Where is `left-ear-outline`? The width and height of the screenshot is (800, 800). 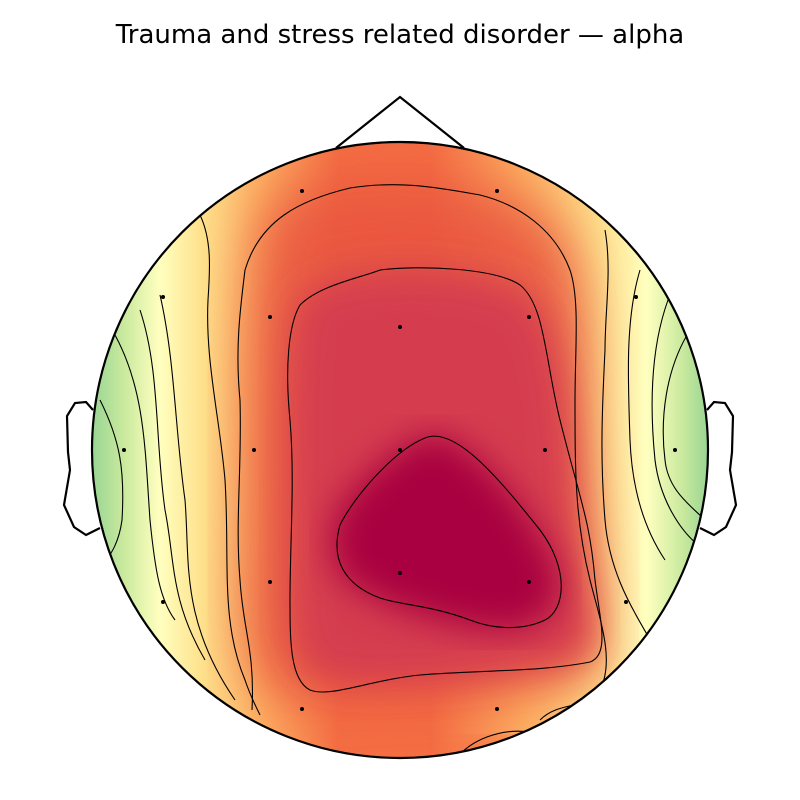 left-ear-outline is located at coordinates (81, 468).